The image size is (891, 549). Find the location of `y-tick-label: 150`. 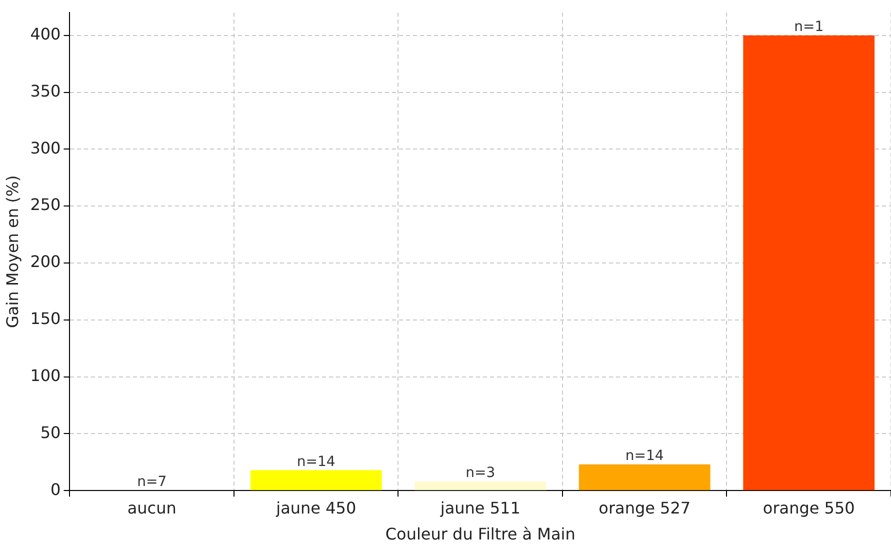

y-tick-label: 150 is located at coordinates (45, 318).